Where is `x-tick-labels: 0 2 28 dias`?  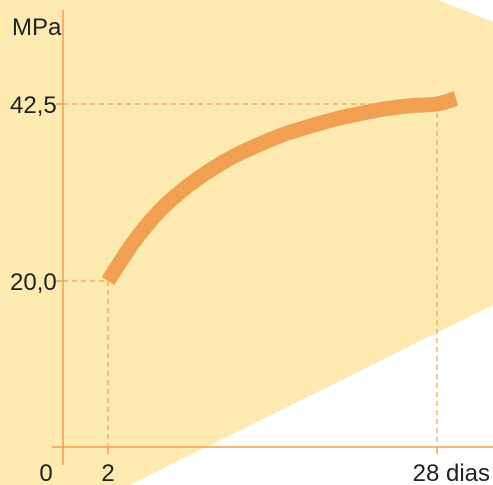 x-tick-labels: 0 2 28 dias is located at coordinates (264, 472).